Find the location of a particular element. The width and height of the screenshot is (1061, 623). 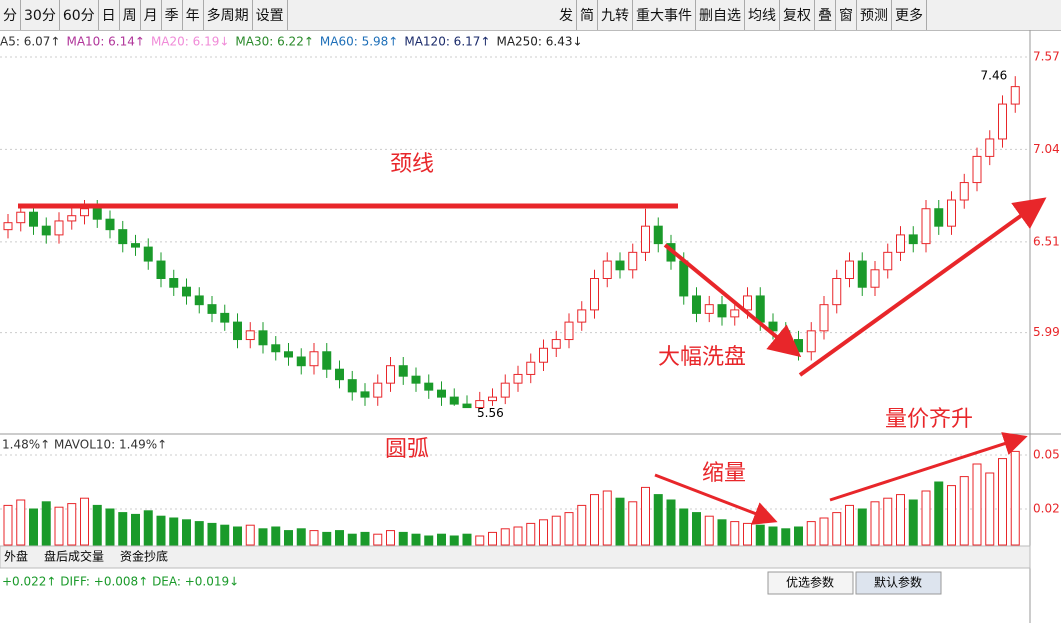

toolbar-item: 月 is located at coordinates (151, 15).